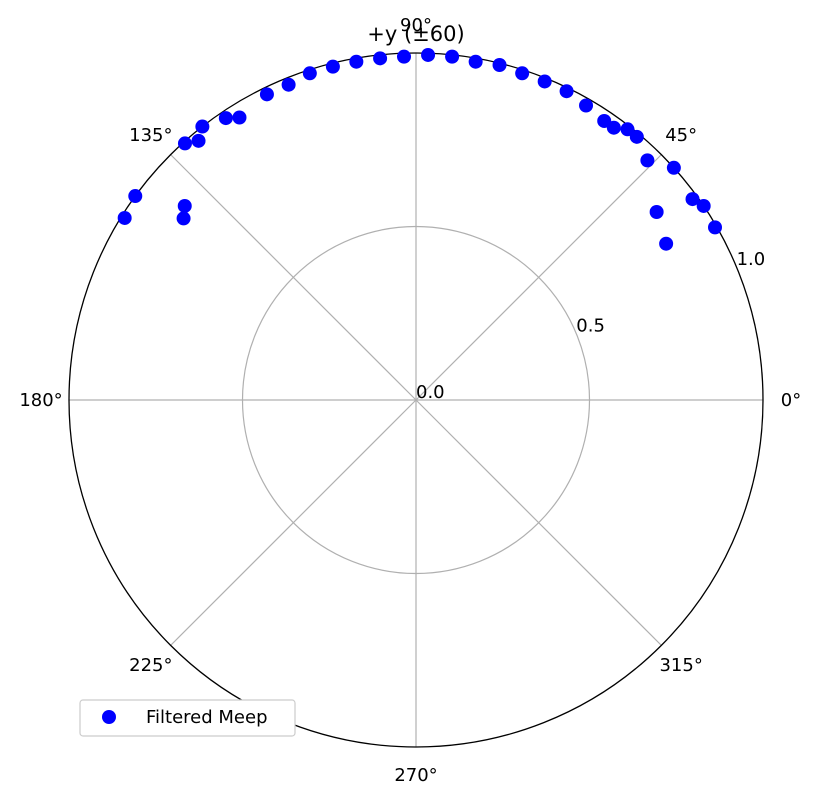 The width and height of the screenshot is (818, 801). What do you see at coordinates (791, 400) in the screenshot?
I see `theta-tick-label: 0°` at bounding box center [791, 400].